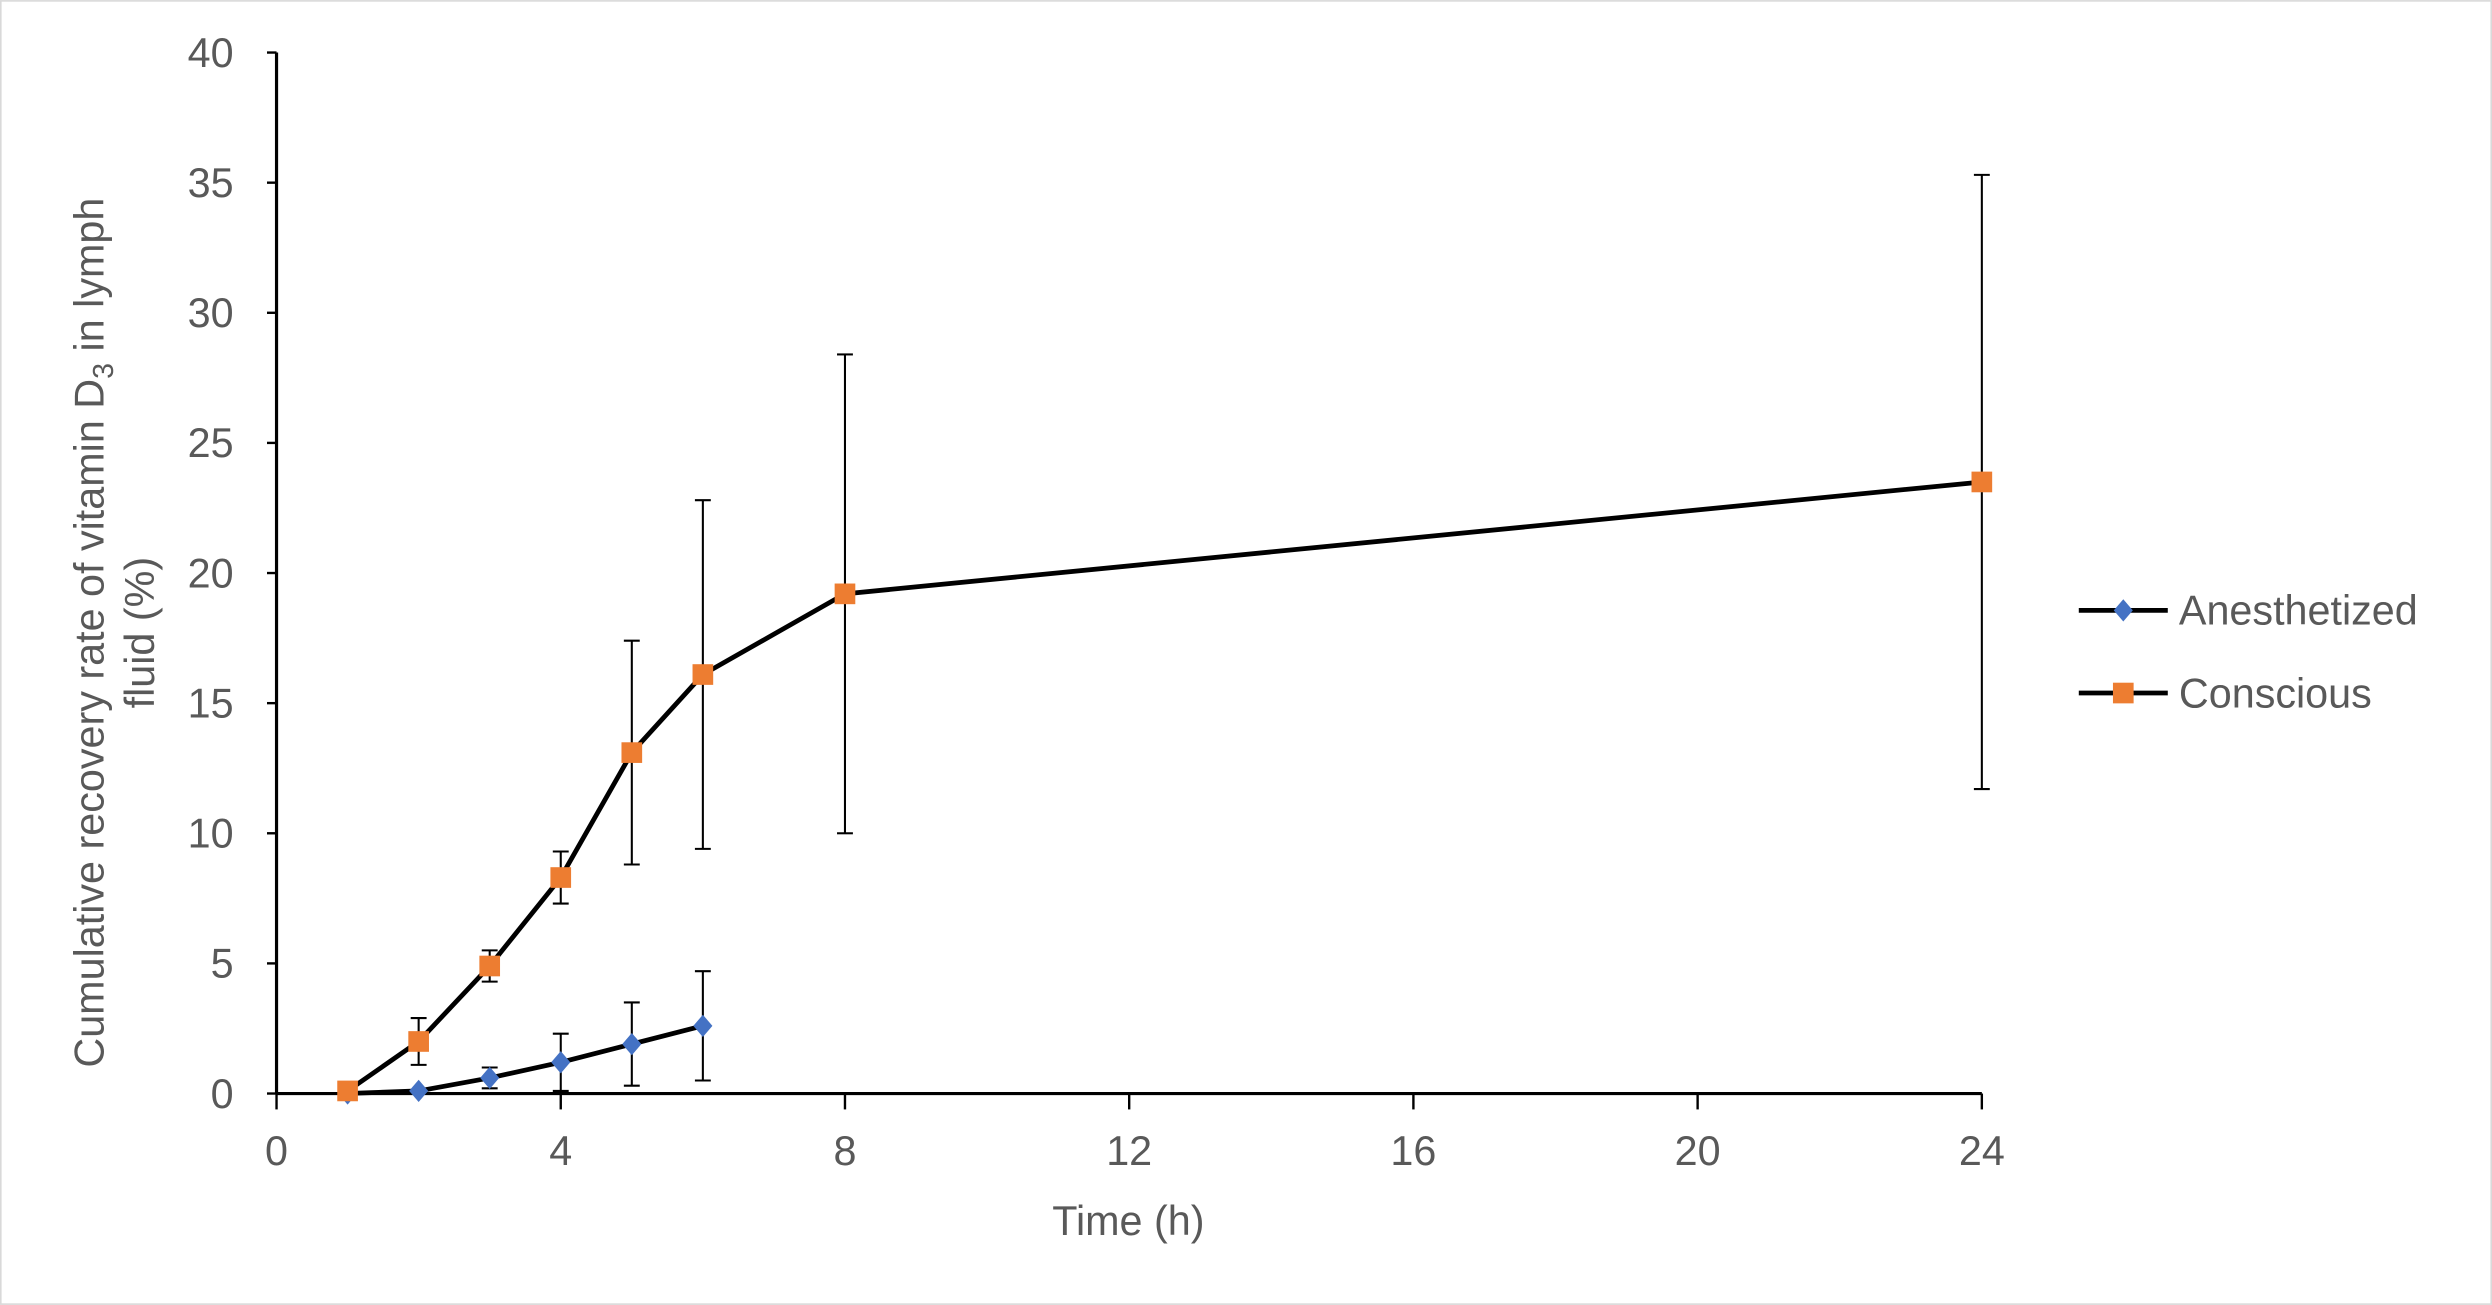  Describe the element at coordinates (222, 964) in the screenshot. I see `y-tick-label: 5` at that location.